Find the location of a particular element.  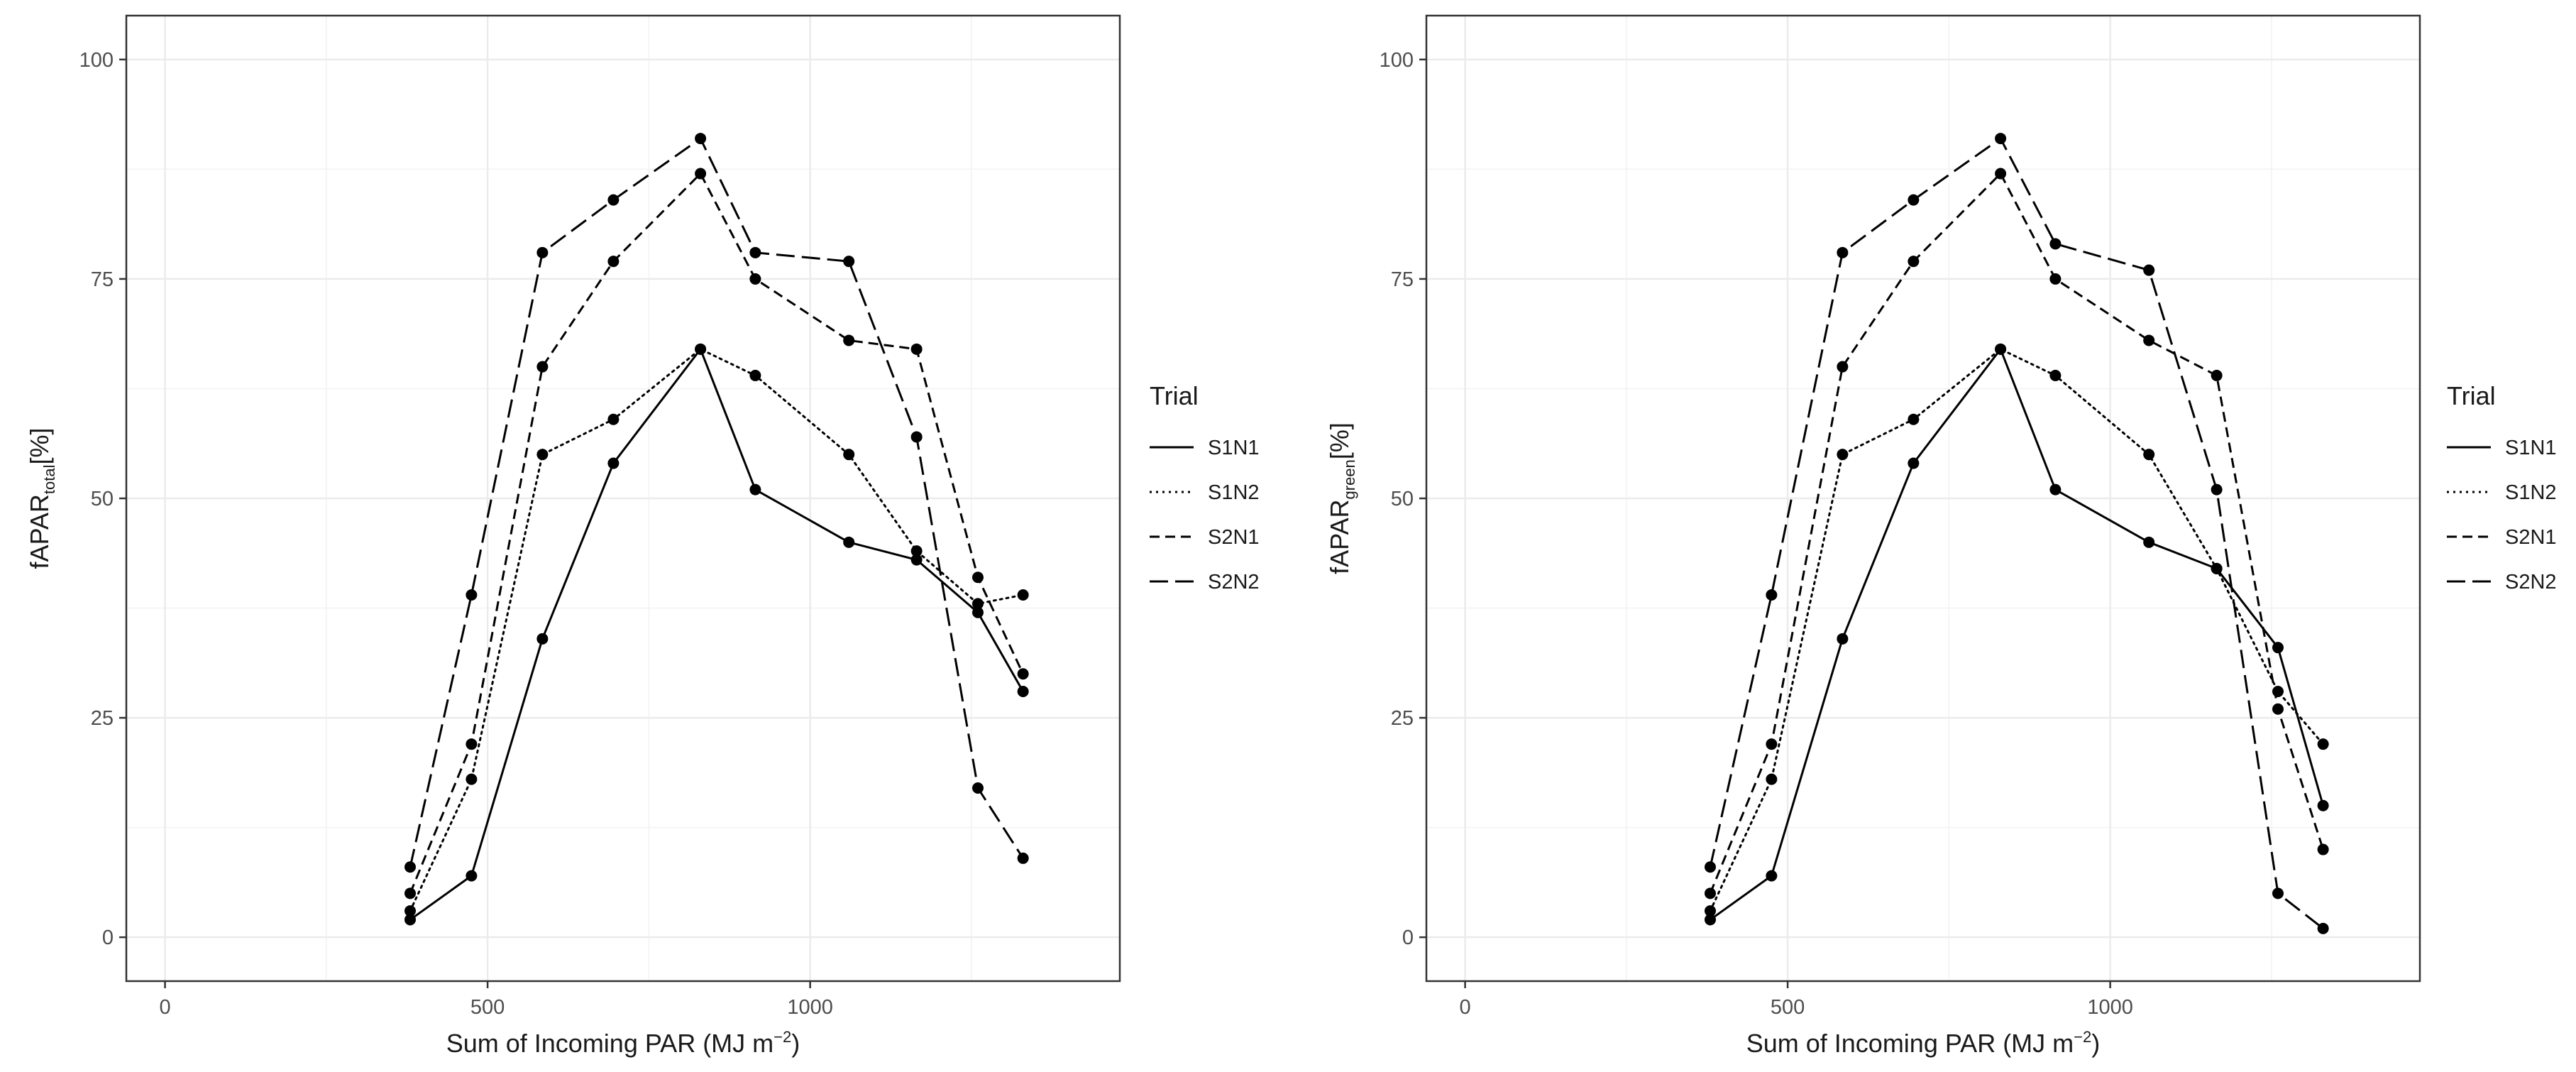

panel-1-legend-label-s1n2: S1N2 is located at coordinates (1234, 492).